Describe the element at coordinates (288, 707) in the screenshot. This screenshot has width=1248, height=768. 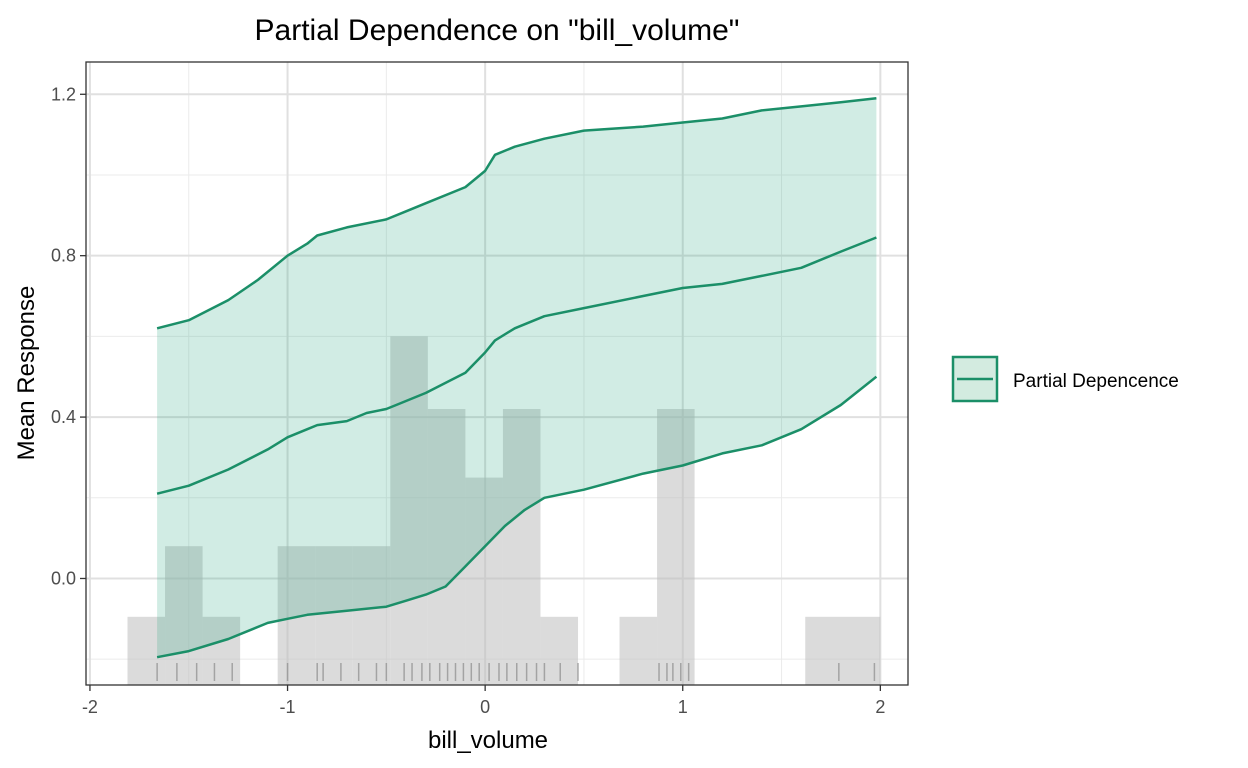
I see `x-tick-label: -1` at that location.